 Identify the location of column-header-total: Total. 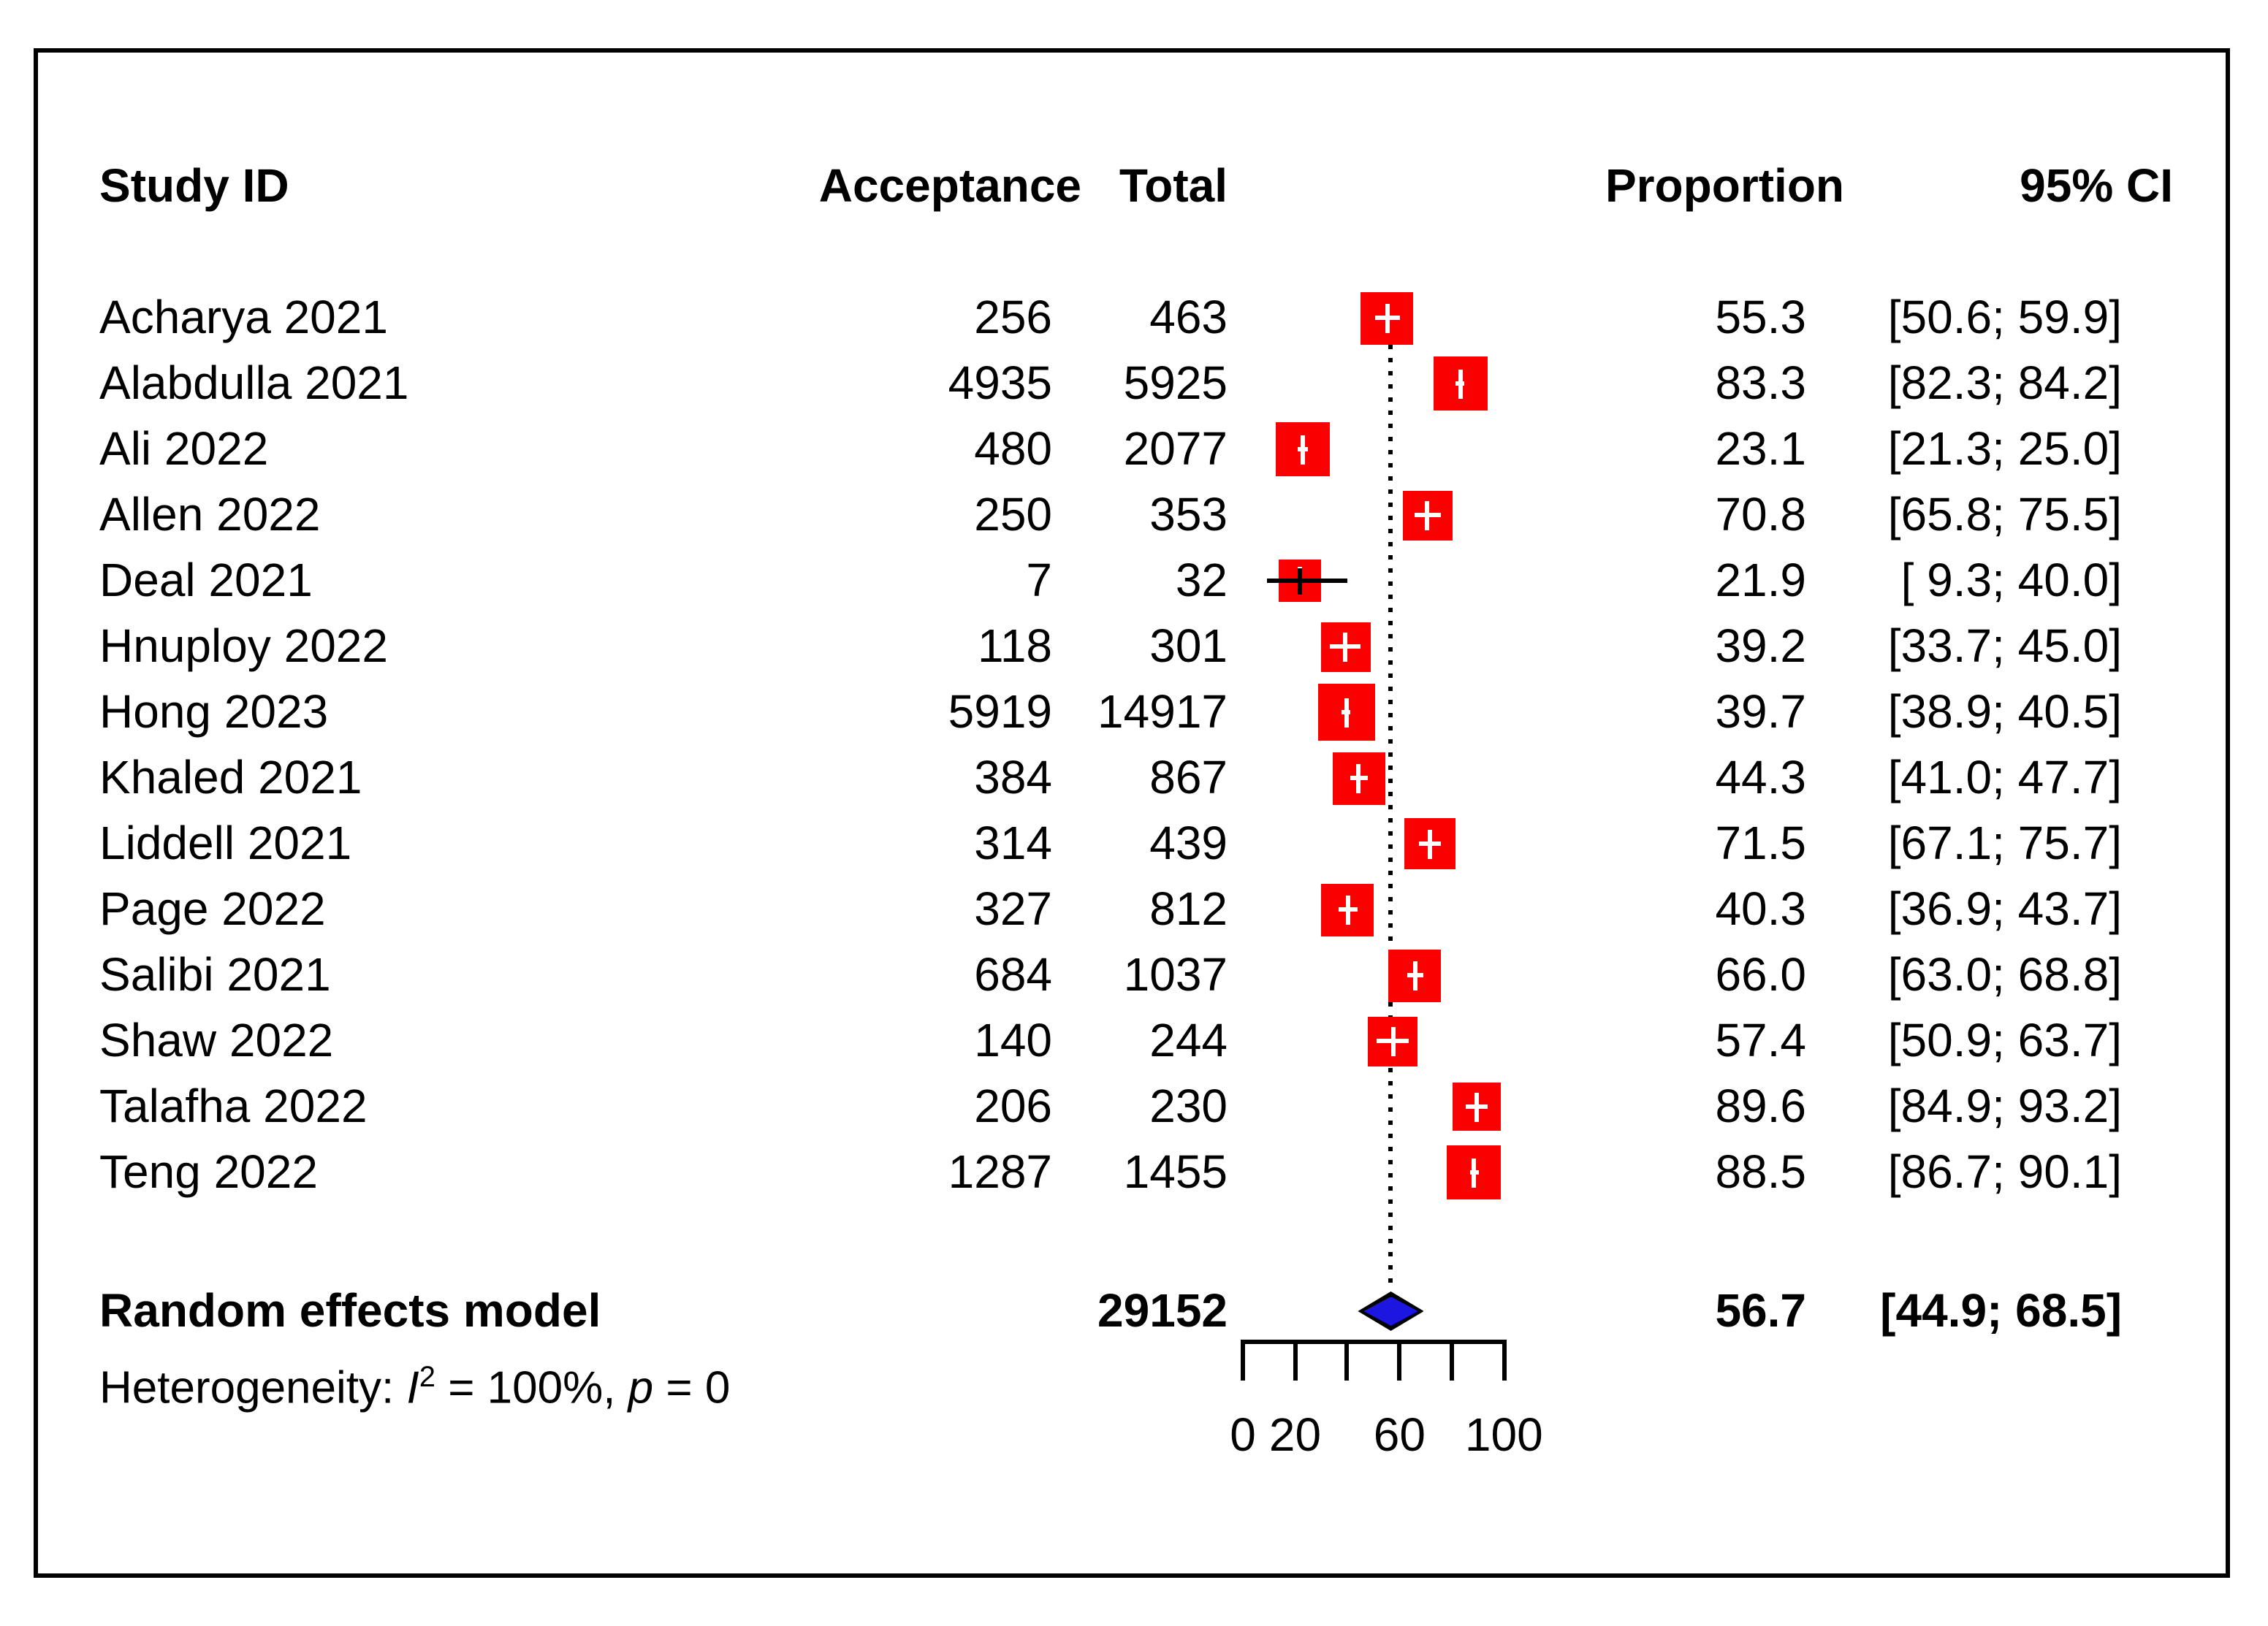
(1173, 185).